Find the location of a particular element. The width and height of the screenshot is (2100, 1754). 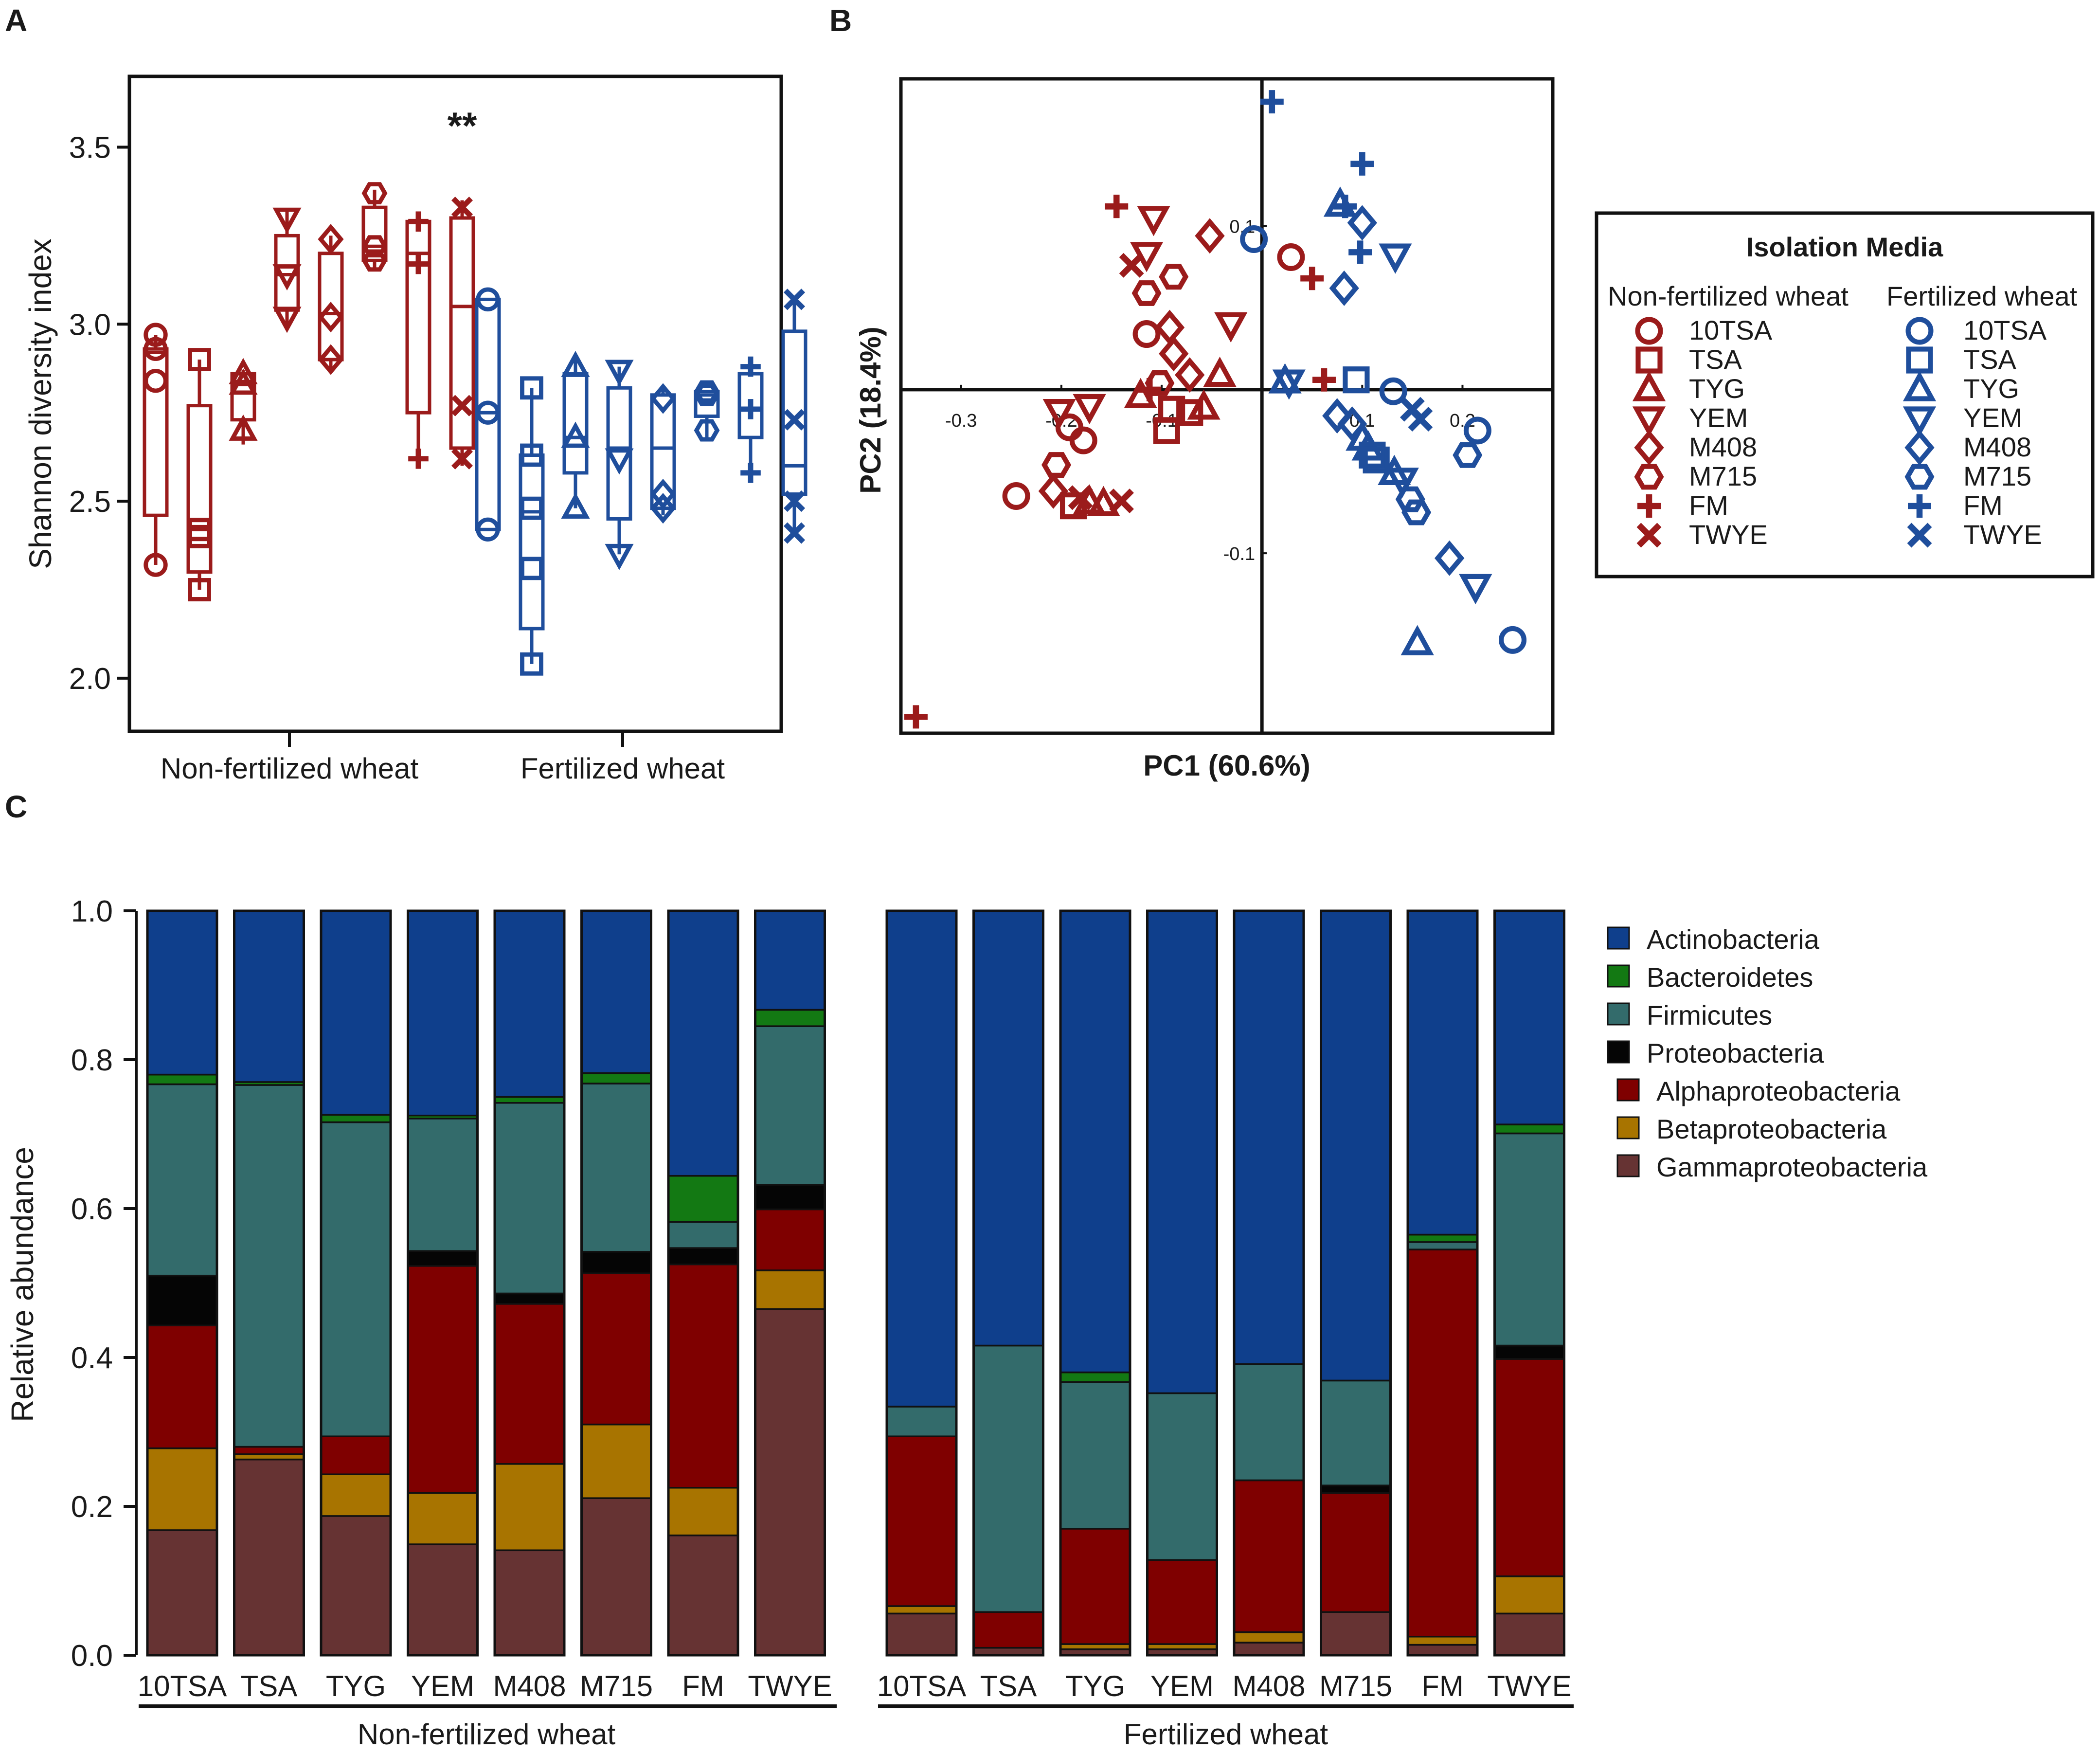

bar-label: M408 is located at coordinates (529, 1686).